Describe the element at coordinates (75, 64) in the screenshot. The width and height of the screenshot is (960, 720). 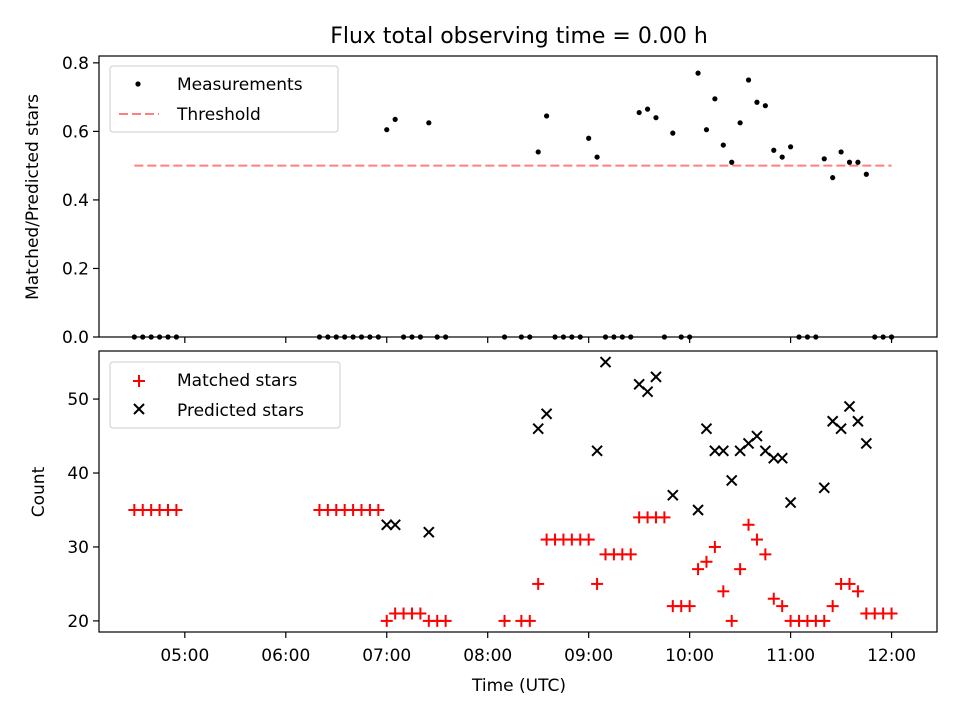
I see `y-tick-label: 0.8` at that location.